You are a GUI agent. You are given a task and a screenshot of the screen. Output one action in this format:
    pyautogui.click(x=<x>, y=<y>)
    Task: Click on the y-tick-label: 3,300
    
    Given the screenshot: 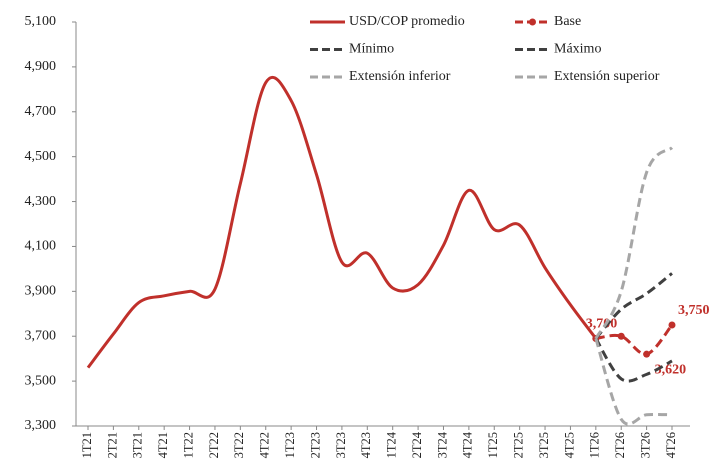 What is the action you would take?
    pyautogui.click(x=41, y=425)
    